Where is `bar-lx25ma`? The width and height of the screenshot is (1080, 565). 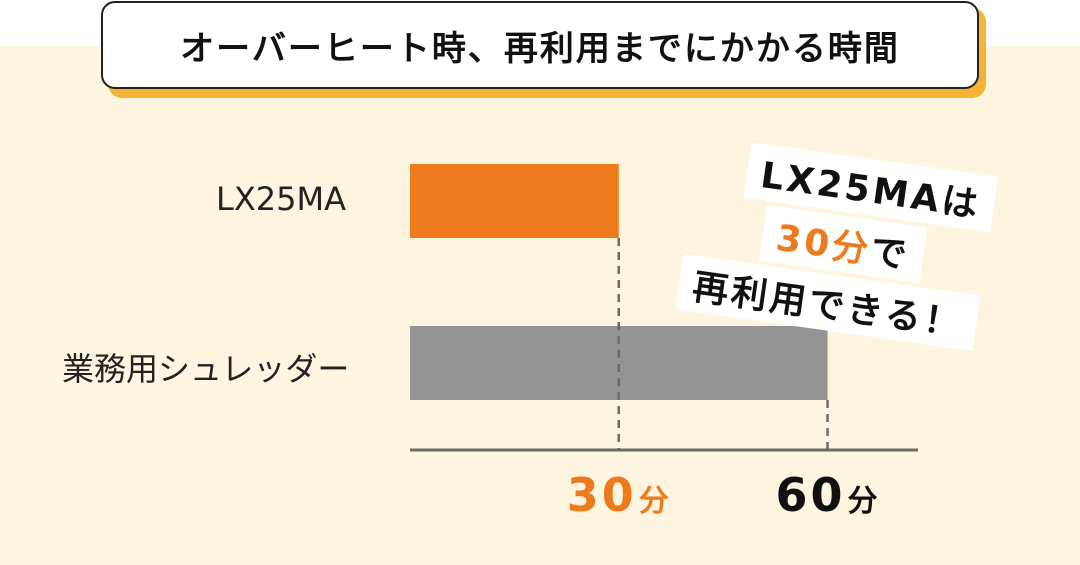 bar-lx25ma is located at coordinates (514, 201).